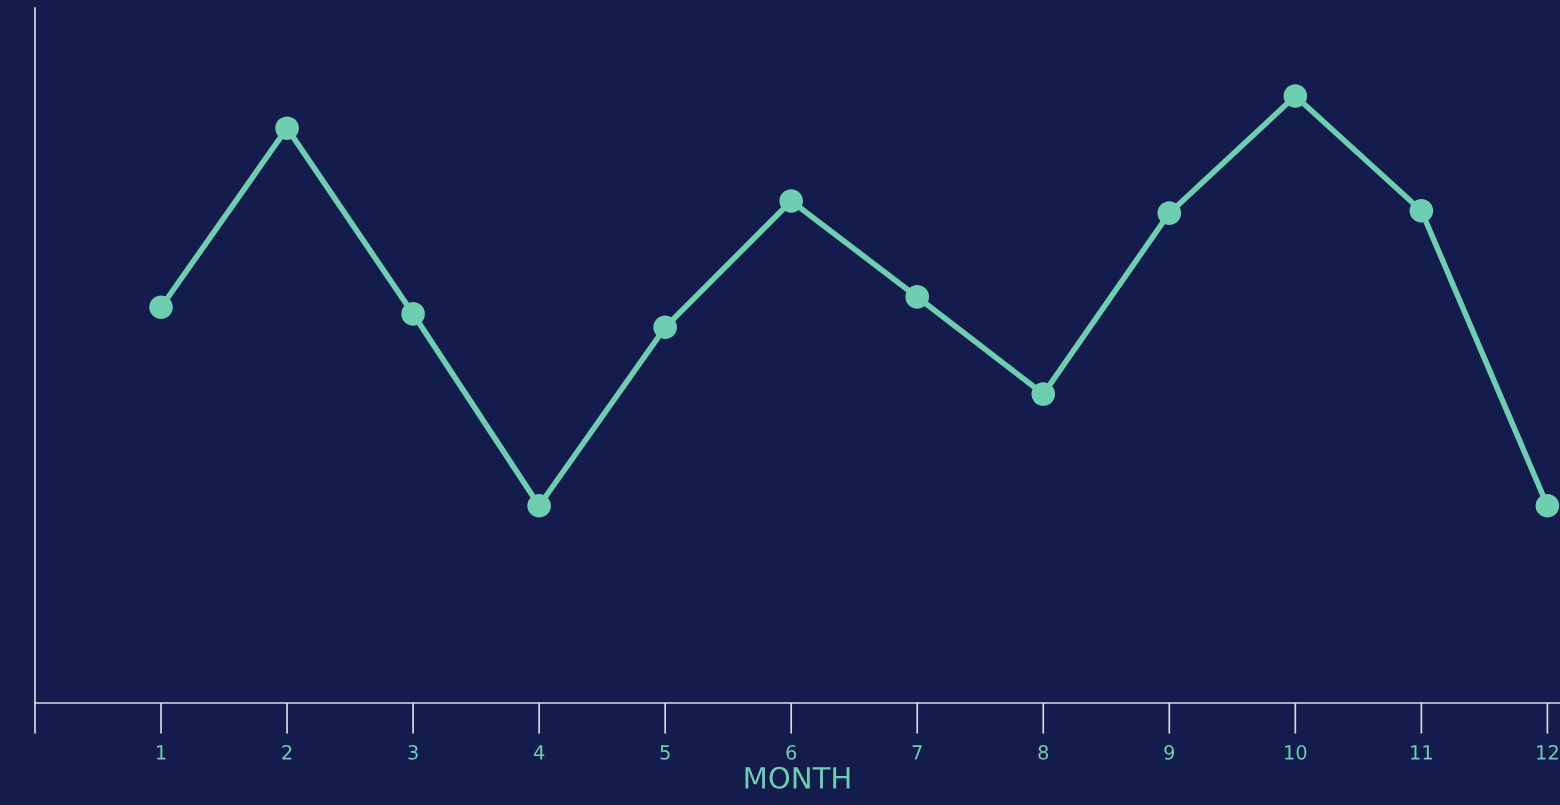 The image size is (1560, 805). I want to click on x-tick-label: 11, so click(1421, 752).